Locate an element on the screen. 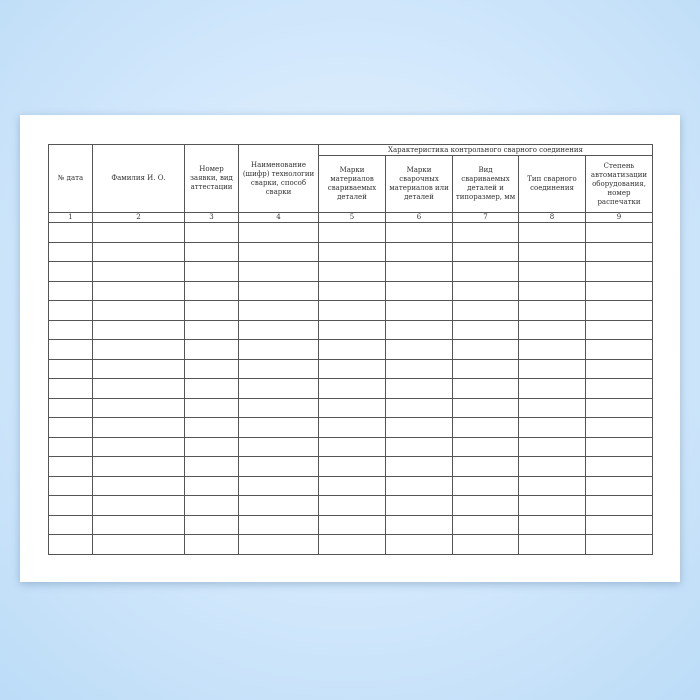 The width and height of the screenshot is (700, 700). header-materials: Марки материалов свариваемых деталей is located at coordinates (352, 184).